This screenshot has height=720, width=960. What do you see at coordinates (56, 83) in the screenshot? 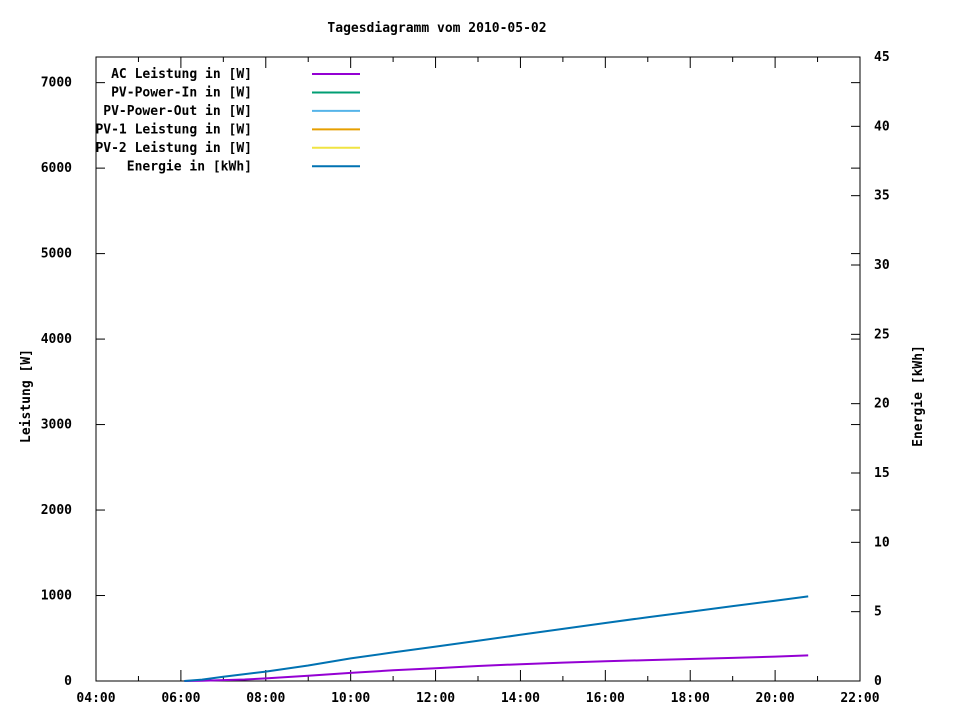
I see `y-left-tick-label: 7000` at bounding box center [56, 83].